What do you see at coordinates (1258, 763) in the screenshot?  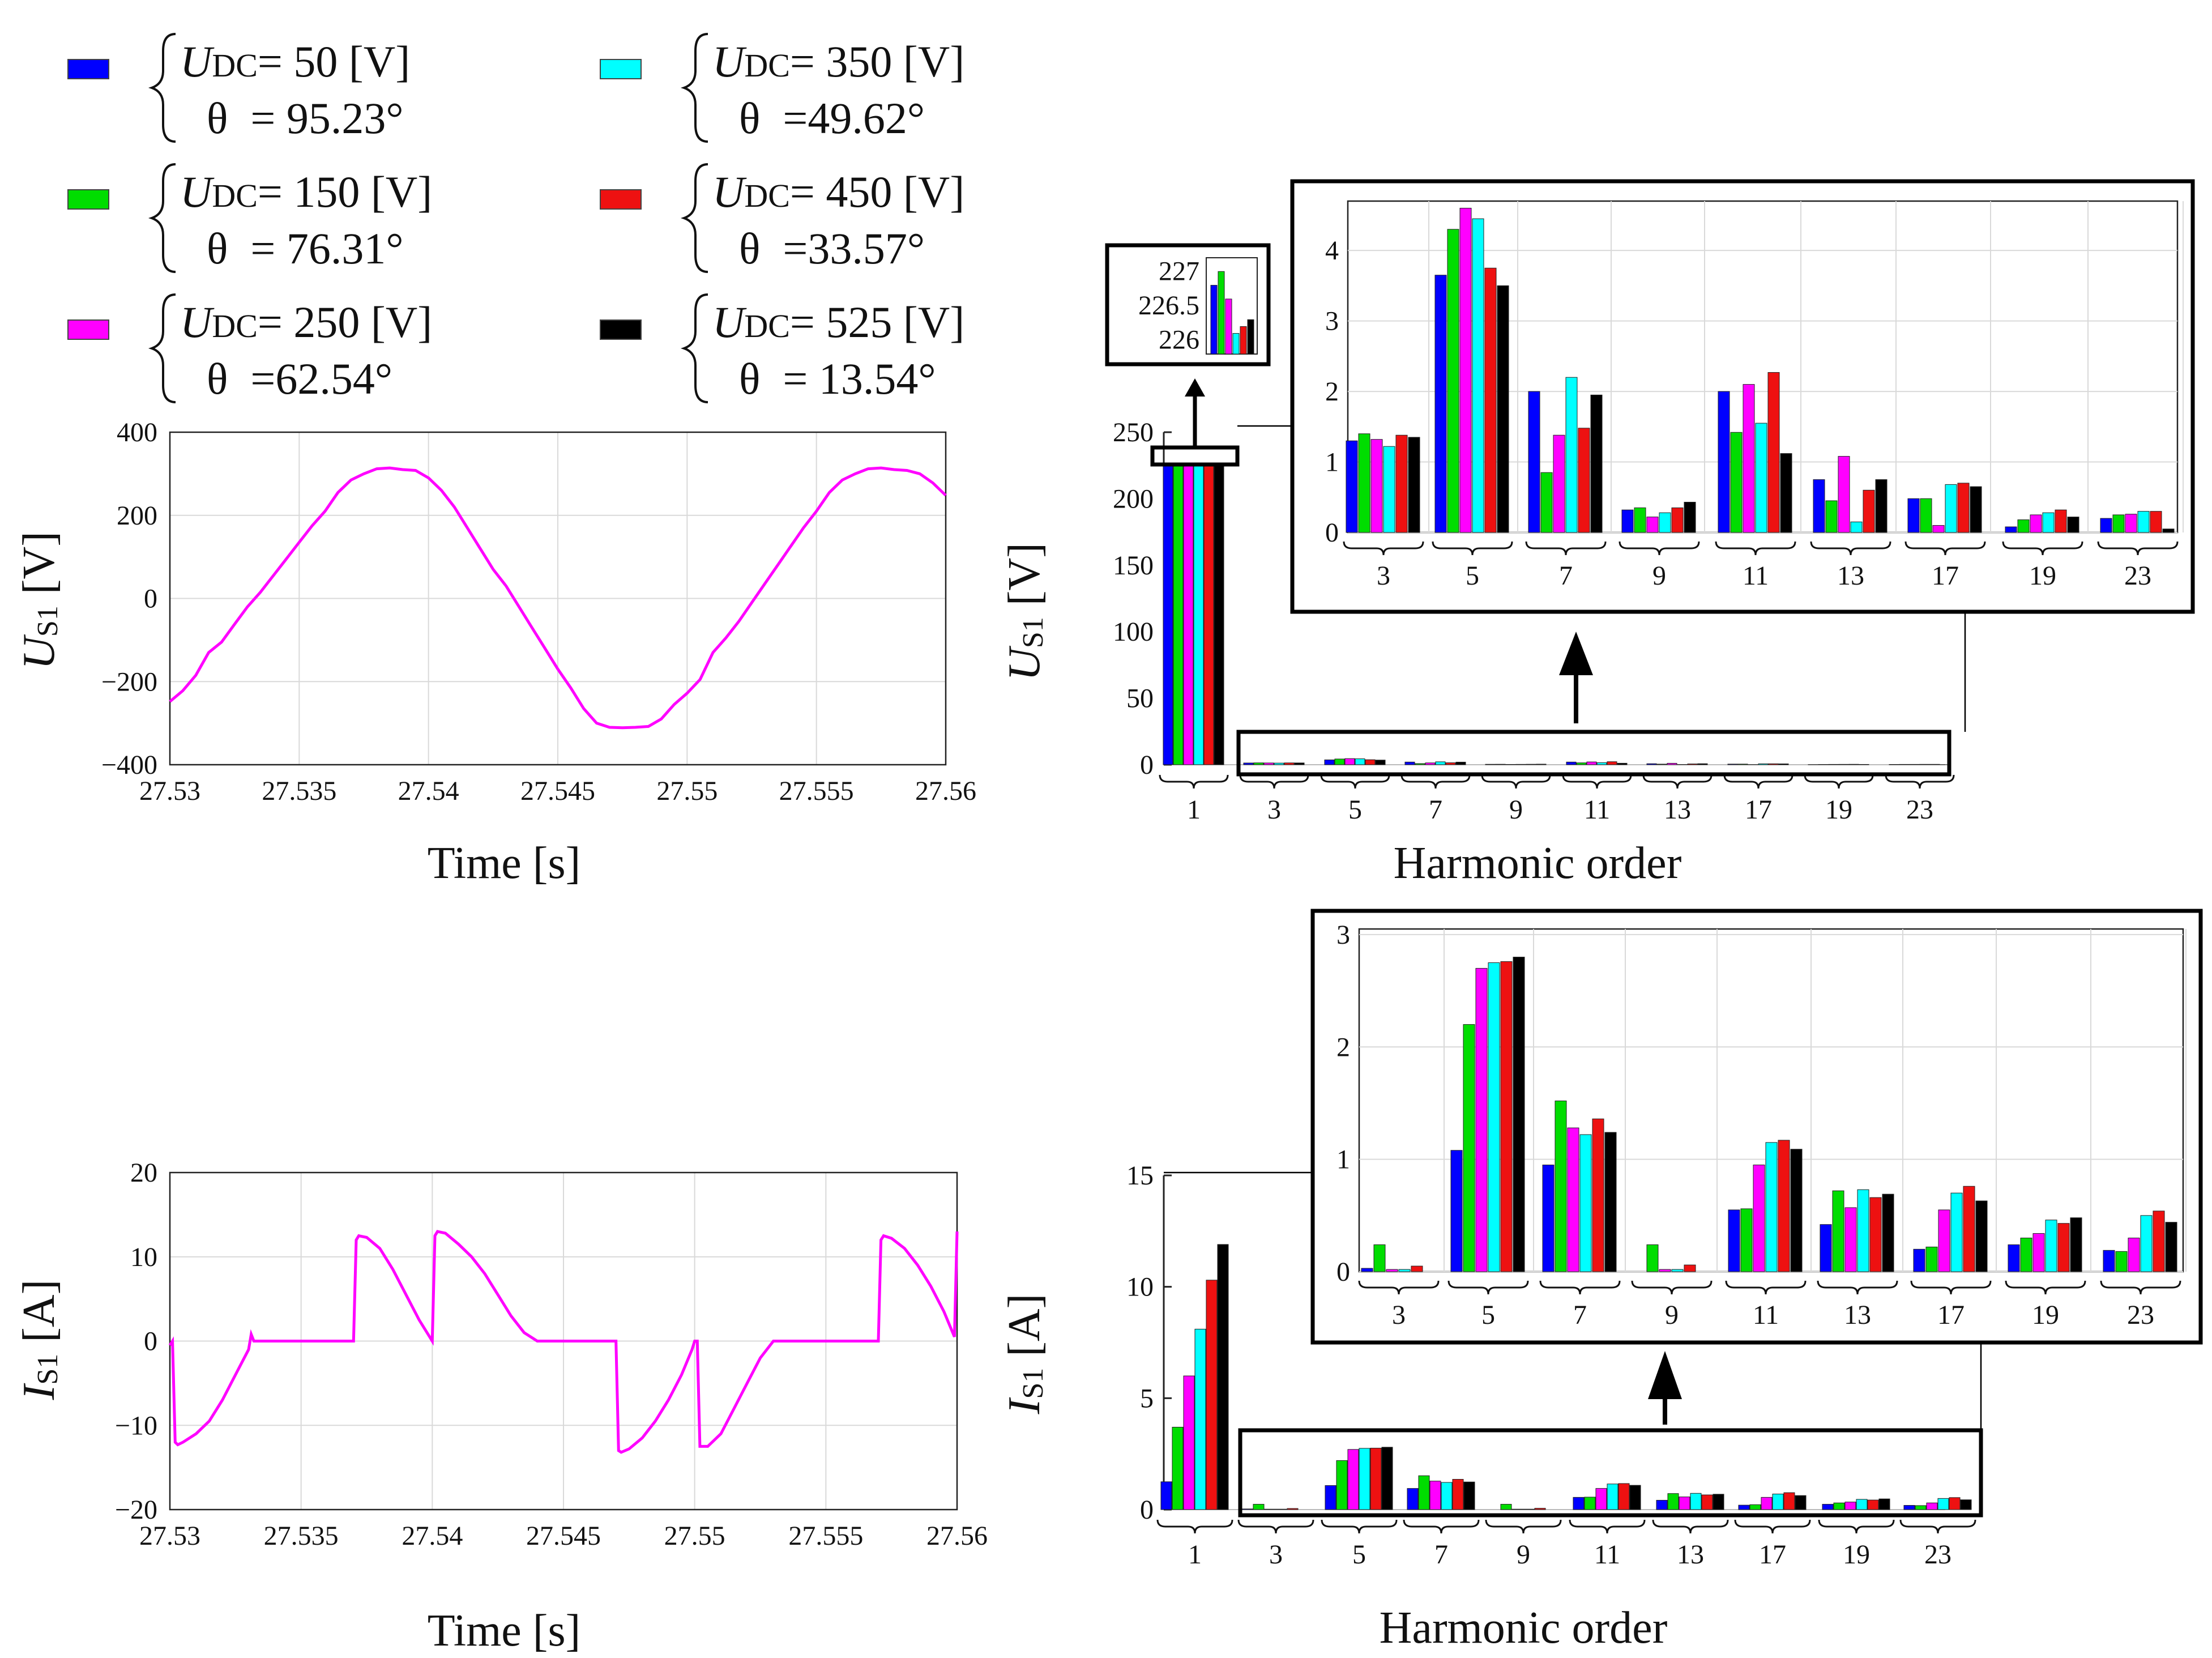 I see `bar-h3-s1` at bounding box center [1258, 763].